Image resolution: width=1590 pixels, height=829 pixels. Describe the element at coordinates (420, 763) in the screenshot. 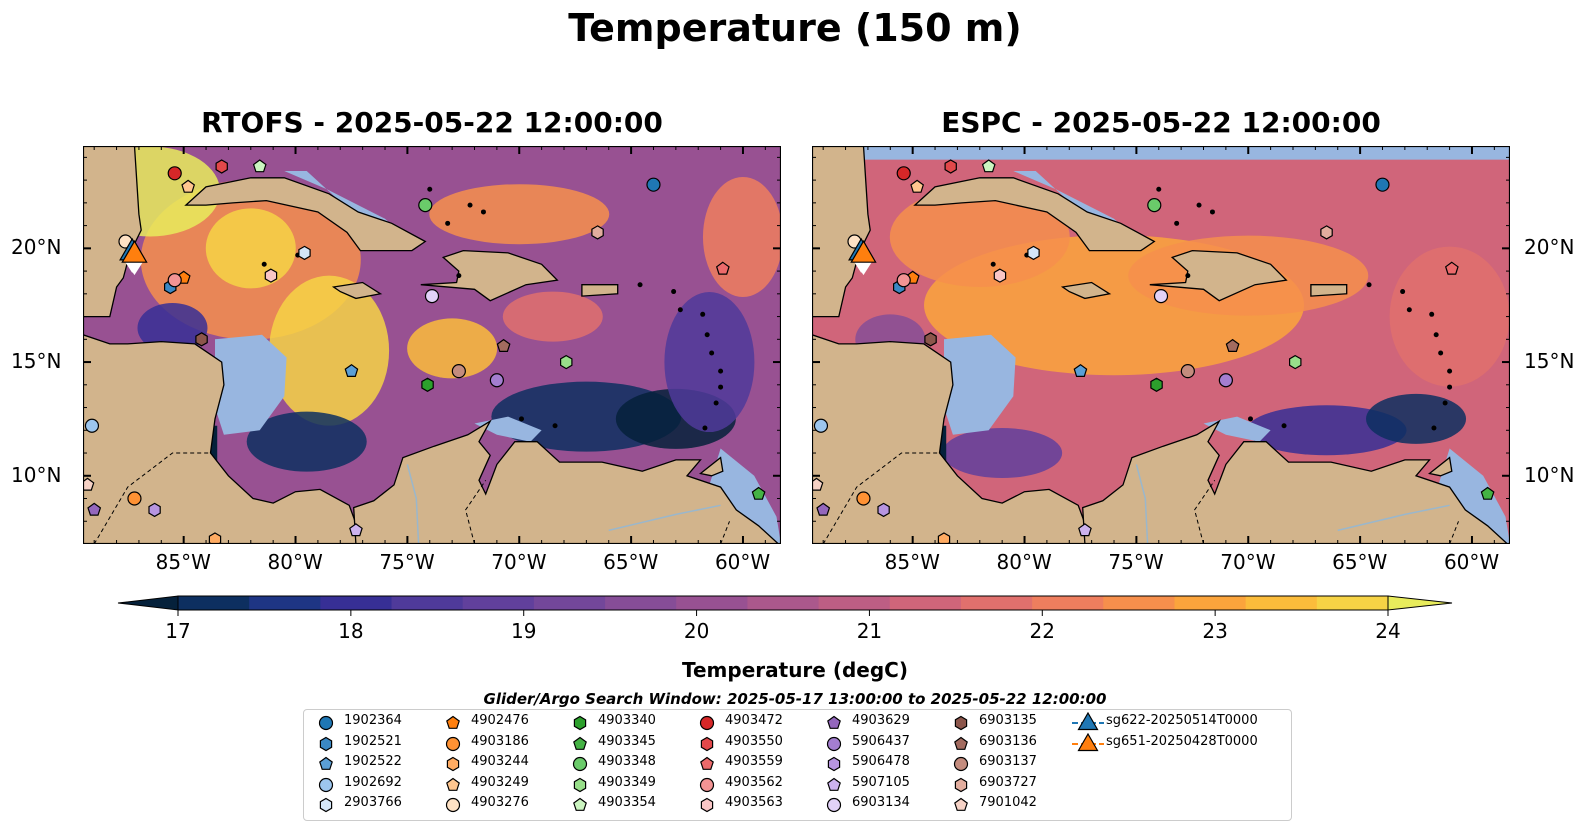

I see `legend-entry: 1902522` at that location.